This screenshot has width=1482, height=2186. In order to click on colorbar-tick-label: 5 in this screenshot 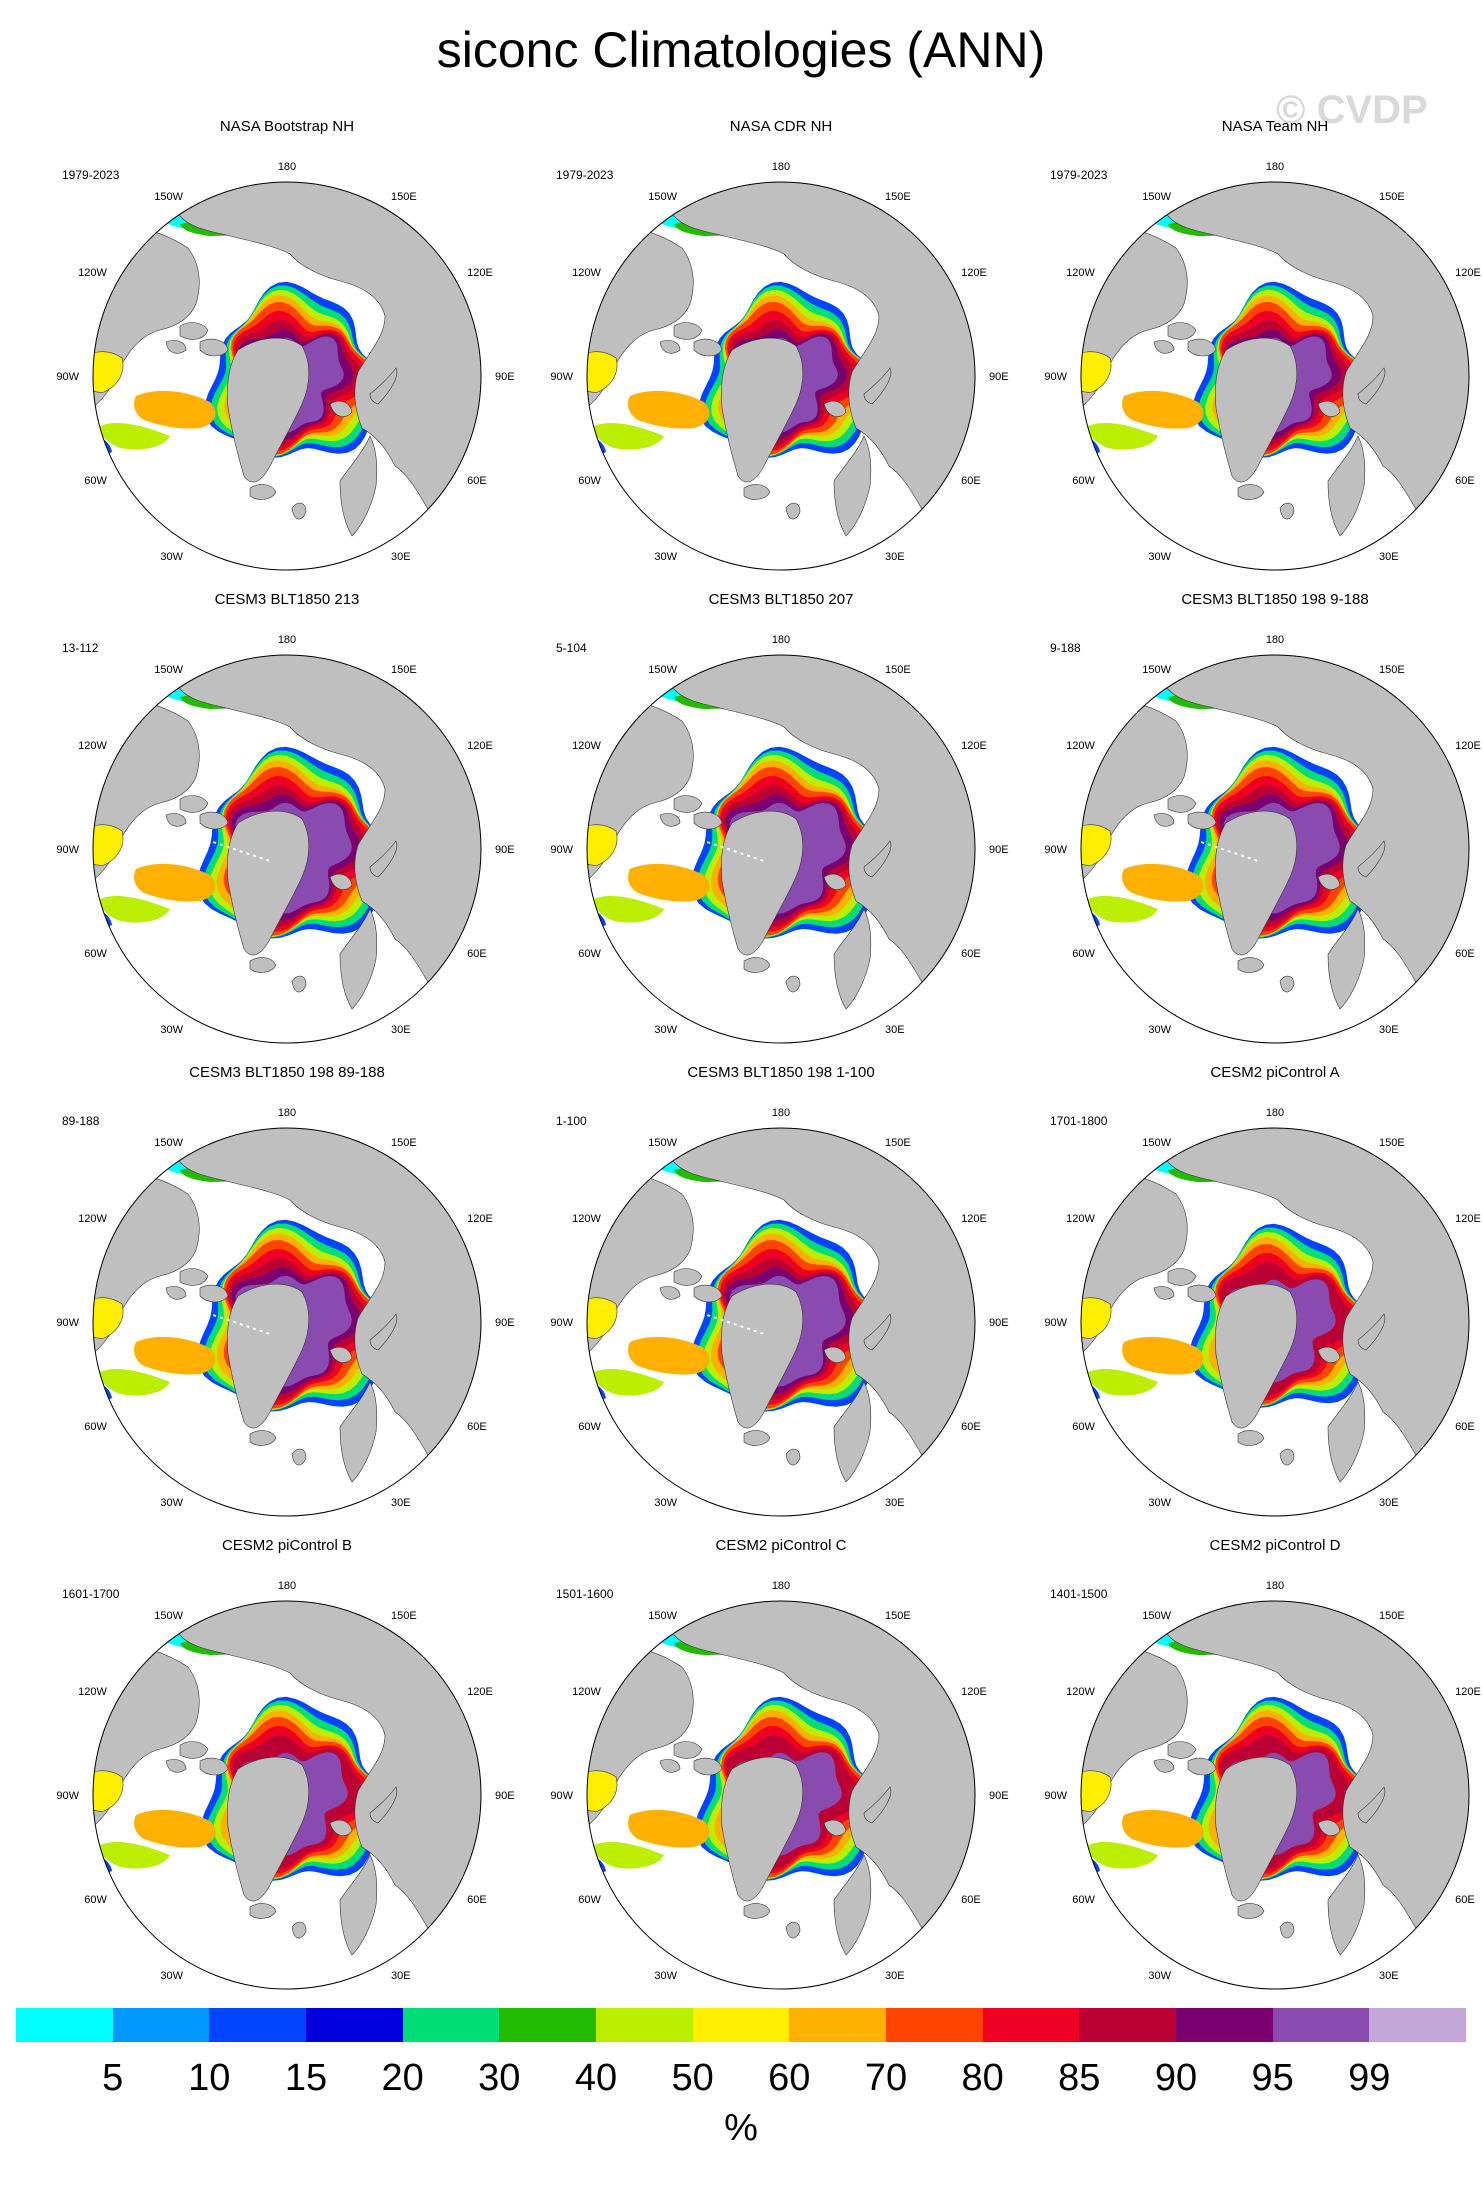, I will do `click(113, 2078)`.